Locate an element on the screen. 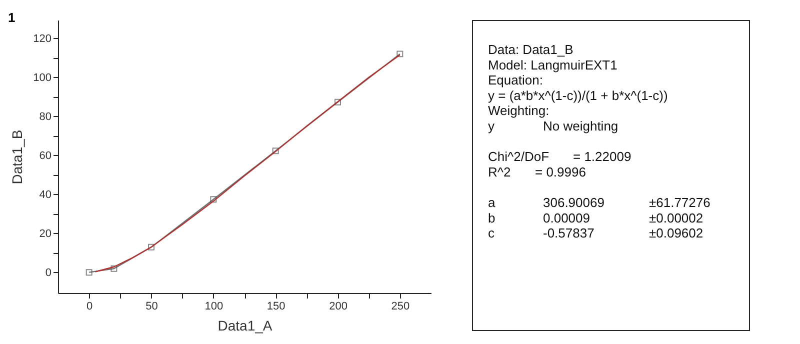  text: Data: Data1_B is located at coordinates (531, 49).